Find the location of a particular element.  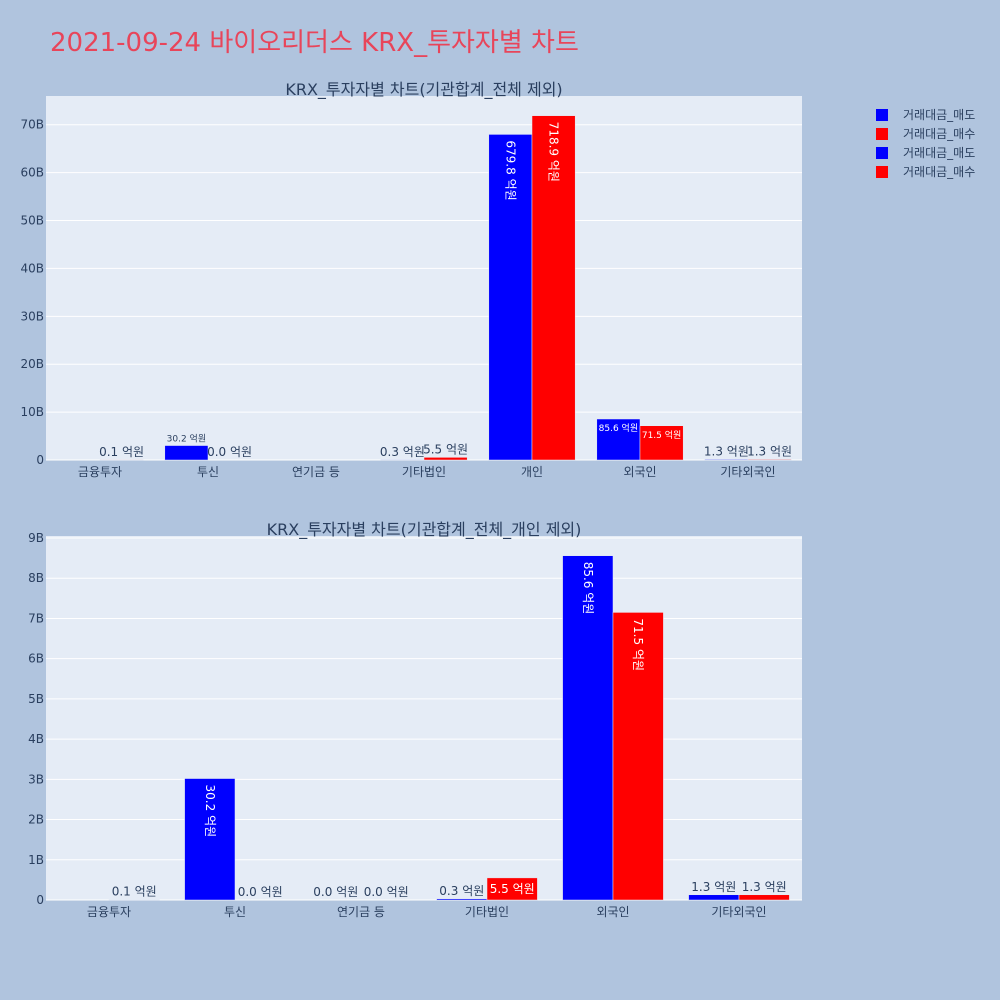

y-tick-label: 5B is located at coordinates (36, 699).